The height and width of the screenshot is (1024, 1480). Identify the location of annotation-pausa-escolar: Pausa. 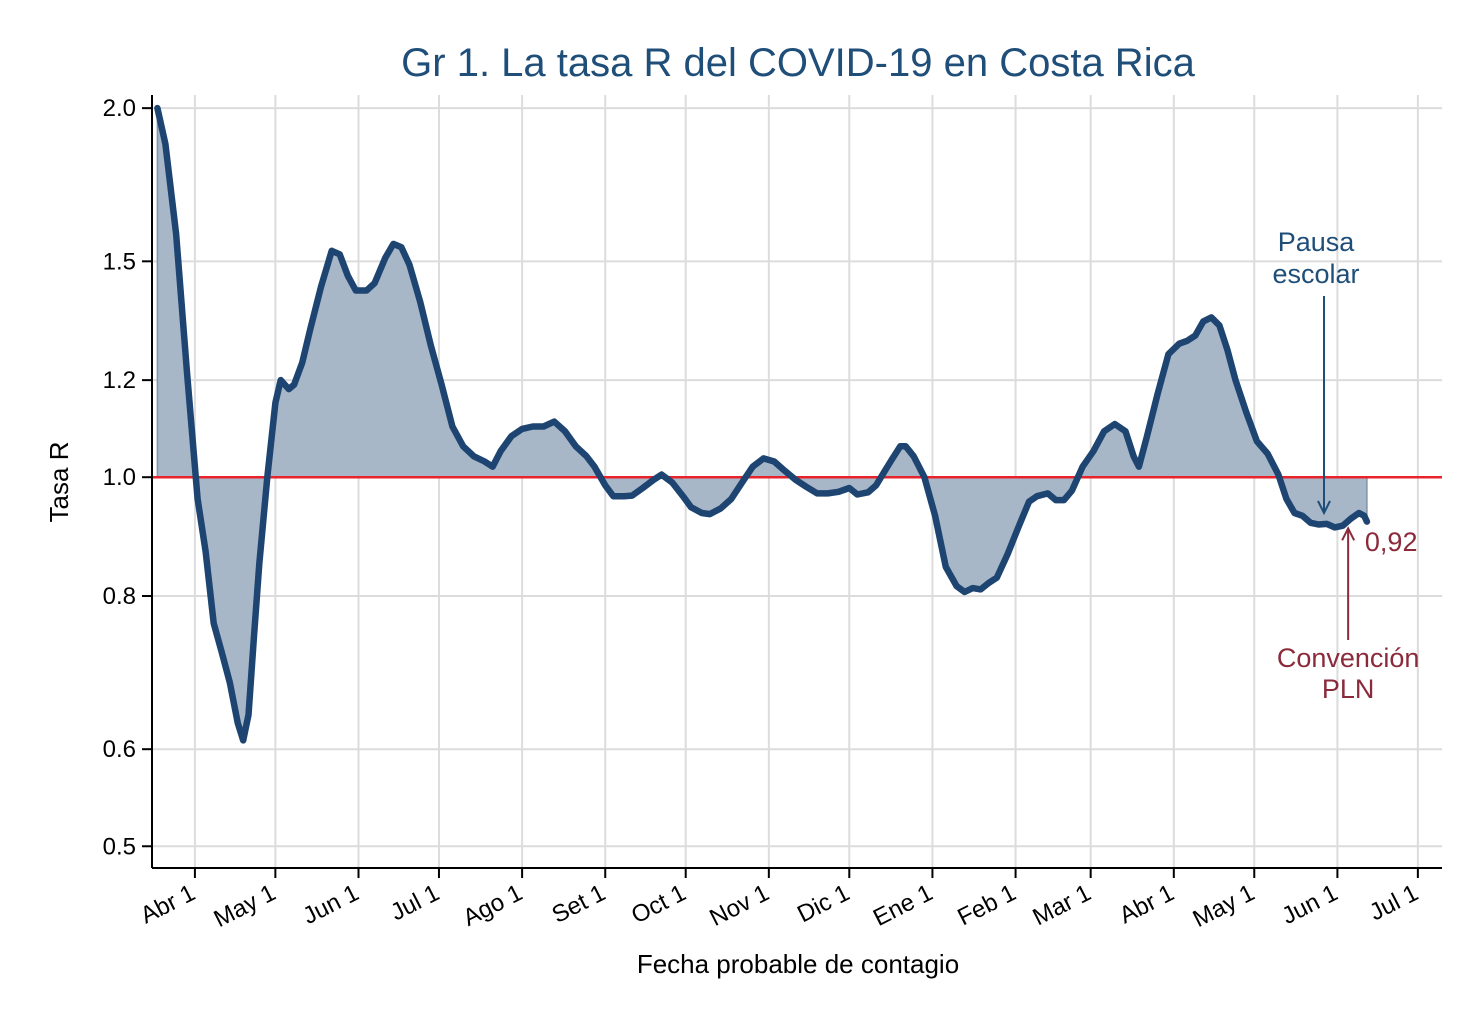
(1317, 242).